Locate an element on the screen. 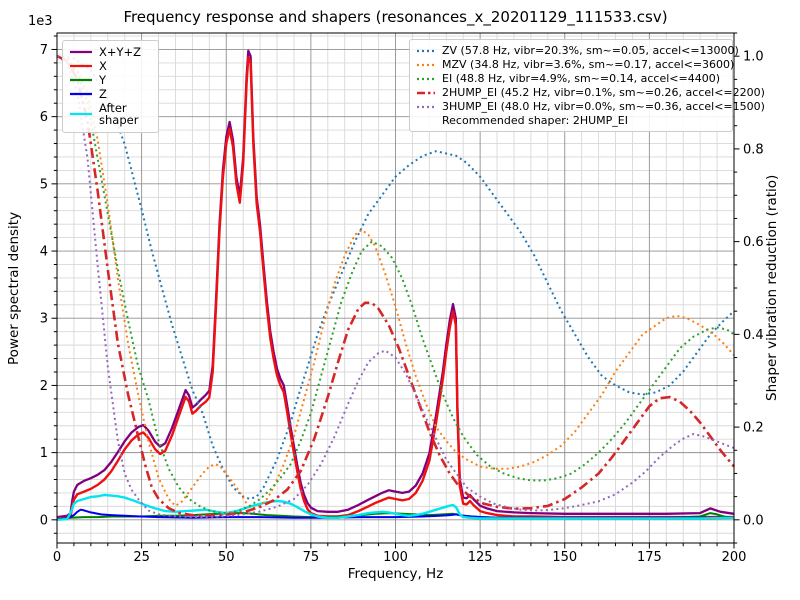 The height and width of the screenshot is (600, 800). legend-item-label: Y is located at coordinates (103, 79).